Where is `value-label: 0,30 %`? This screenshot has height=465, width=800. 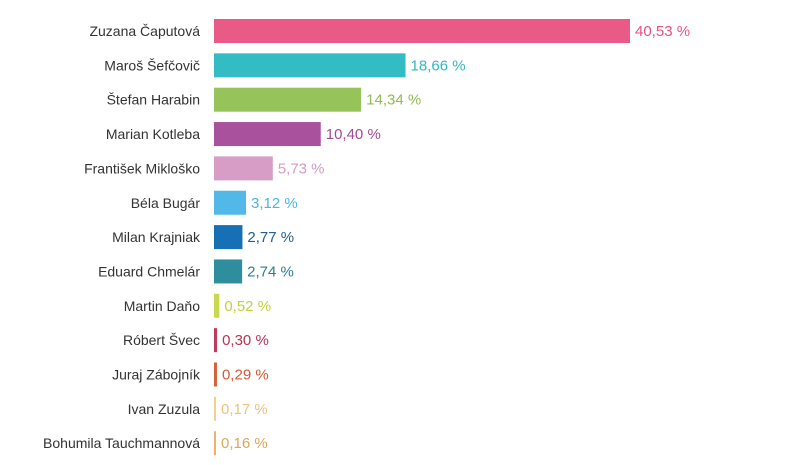 value-label: 0,30 % is located at coordinates (245, 340).